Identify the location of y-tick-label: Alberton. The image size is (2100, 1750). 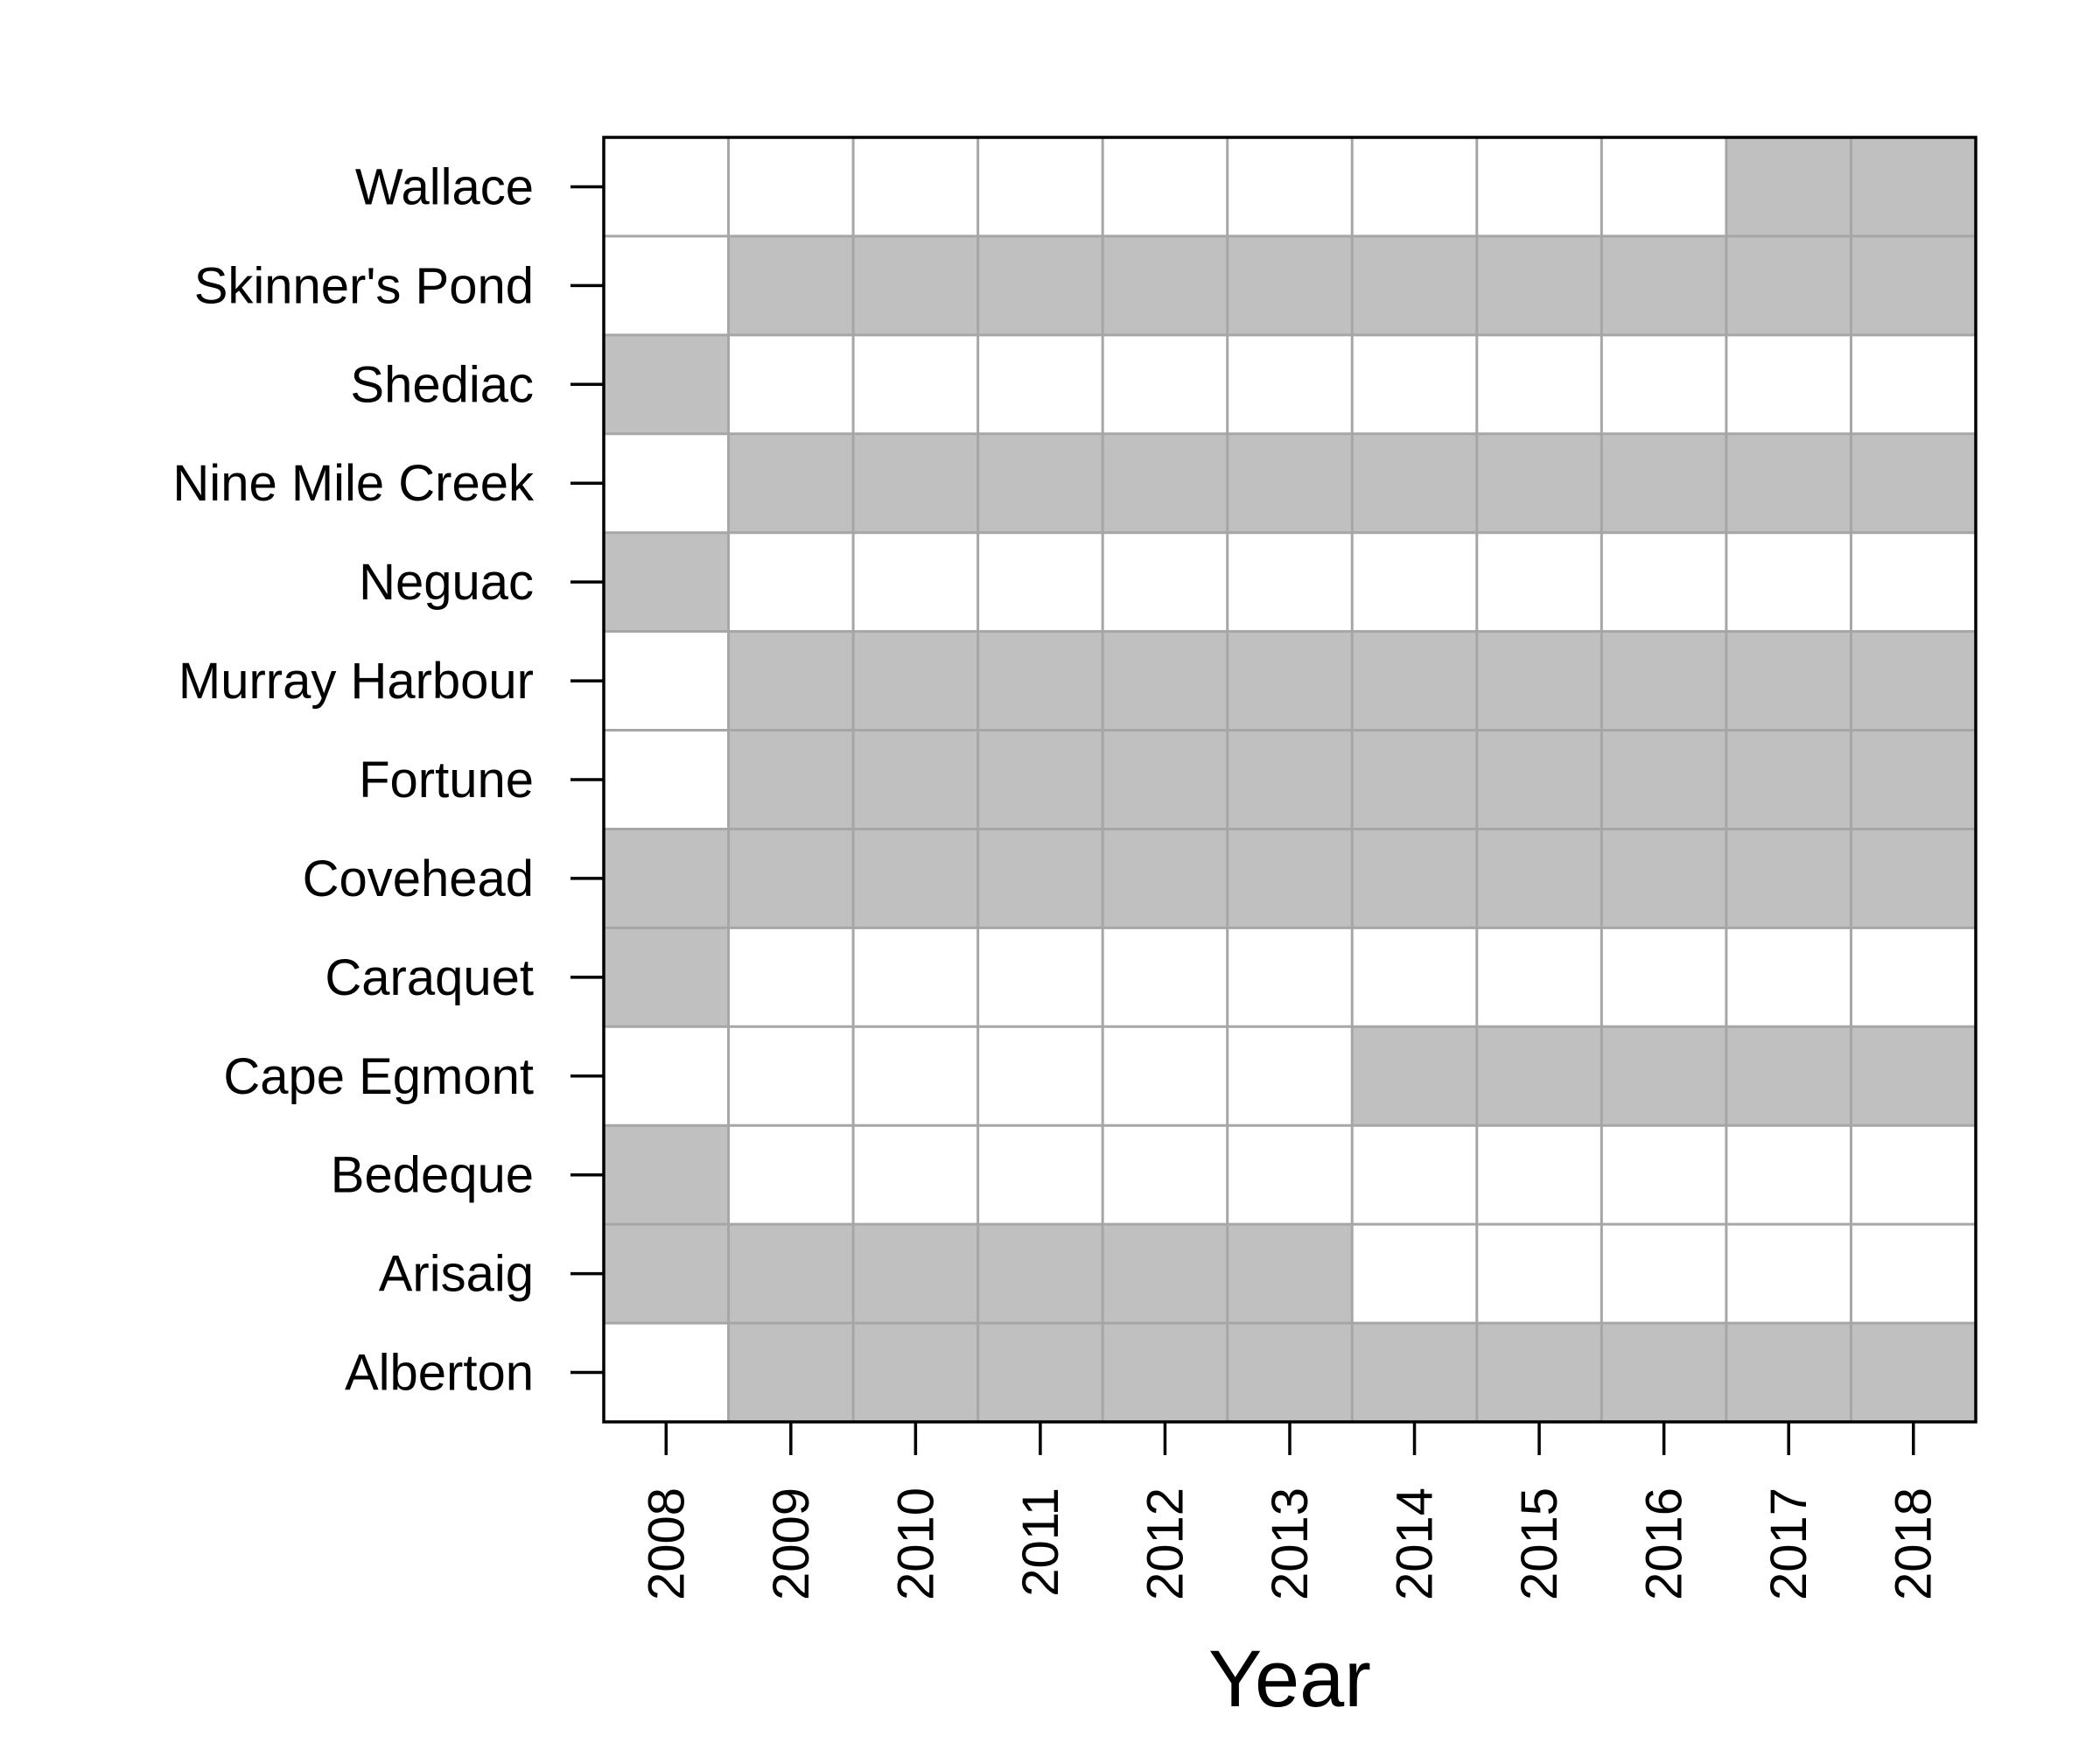
(439, 1373).